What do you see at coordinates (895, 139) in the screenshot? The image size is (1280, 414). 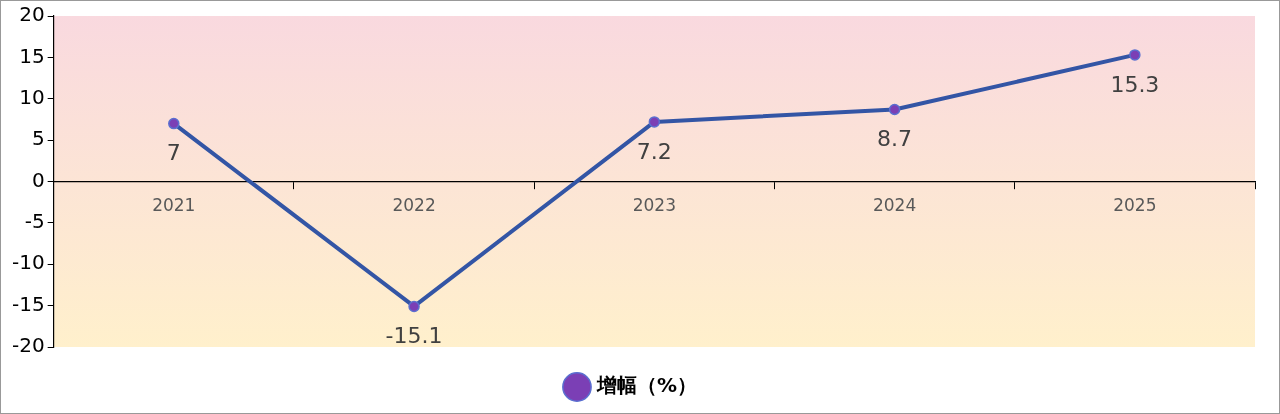 I see `data-label: 8.7` at bounding box center [895, 139].